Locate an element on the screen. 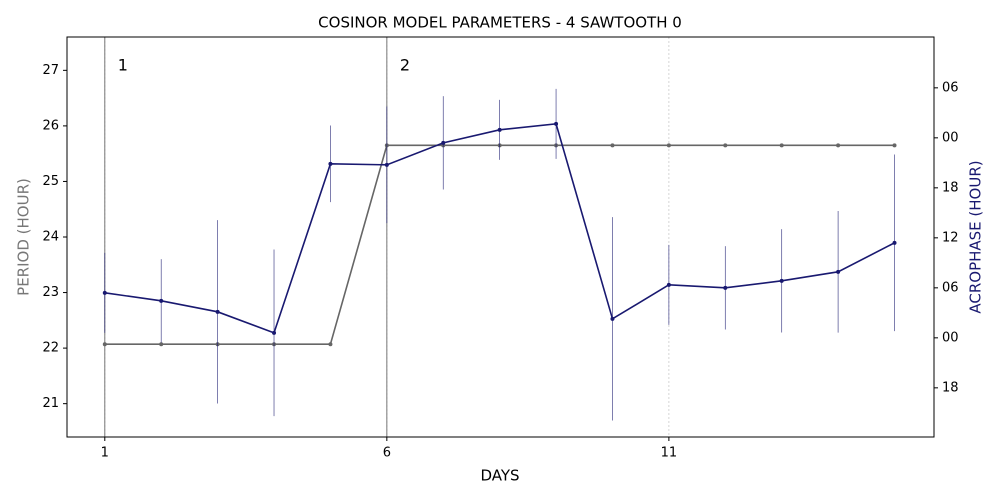 The height and width of the screenshot is (500, 1000). x-tick-label: 6 is located at coordinates (387, 453).